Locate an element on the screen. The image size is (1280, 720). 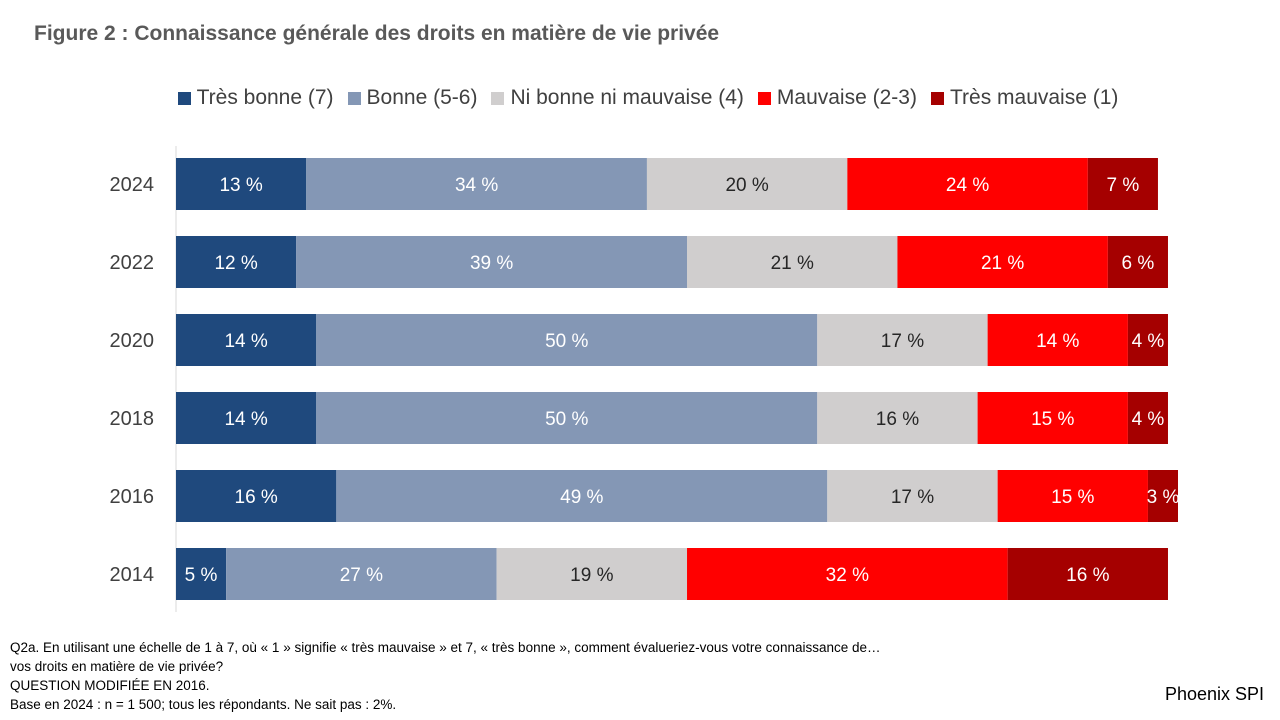
category-label: 2020 is located at coordinates (132, 341).